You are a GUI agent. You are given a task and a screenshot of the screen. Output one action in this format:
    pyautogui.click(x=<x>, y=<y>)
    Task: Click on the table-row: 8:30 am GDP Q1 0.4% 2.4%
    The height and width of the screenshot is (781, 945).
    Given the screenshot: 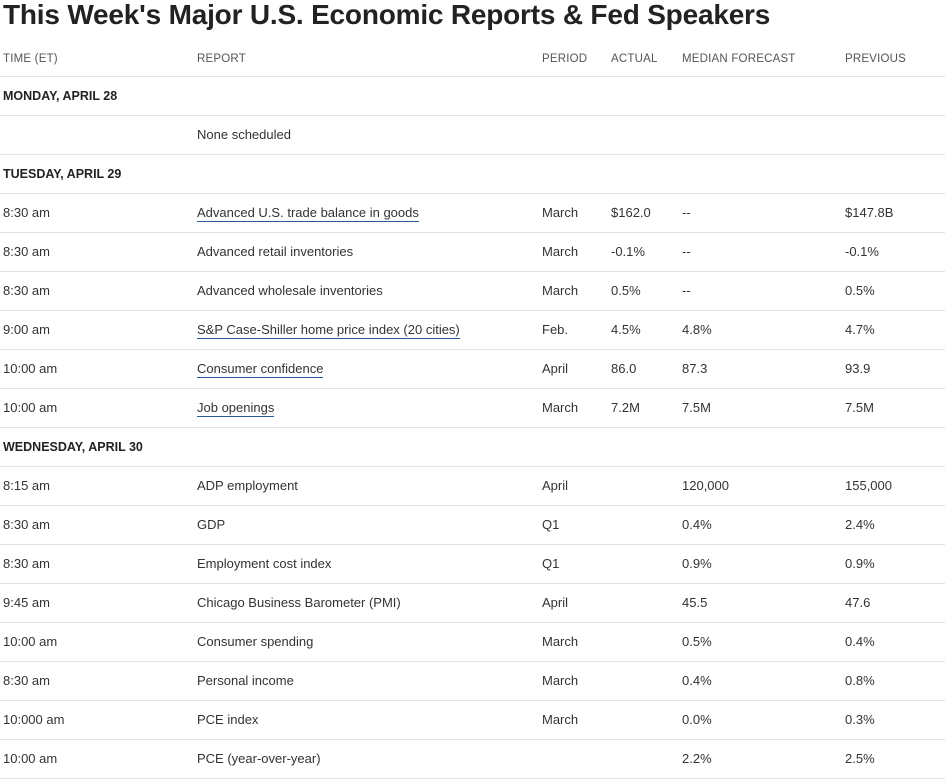 What is the action you would take?
    pyautogui.click(x=472, y=525)
    